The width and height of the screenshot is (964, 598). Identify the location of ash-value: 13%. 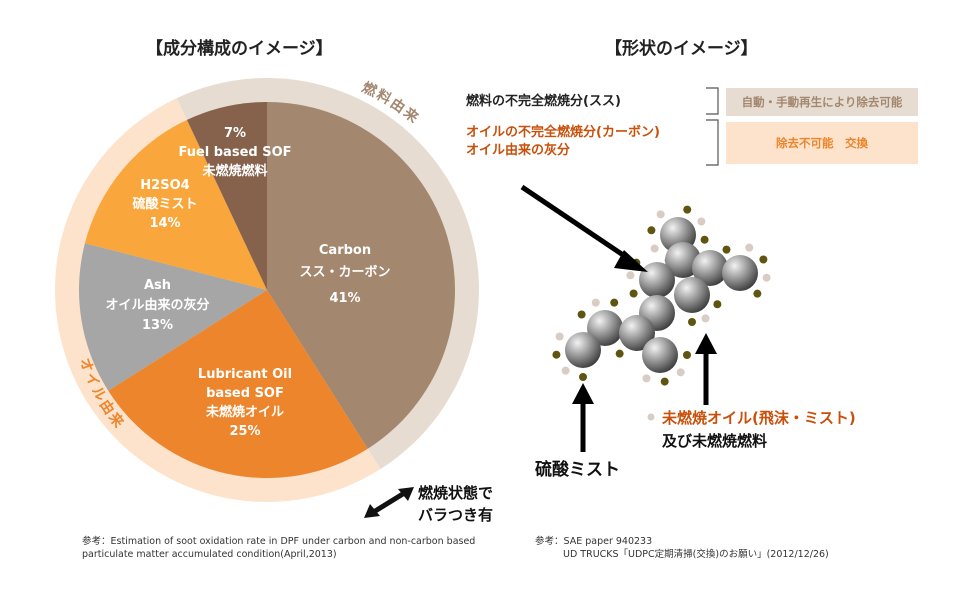
(157, 325).